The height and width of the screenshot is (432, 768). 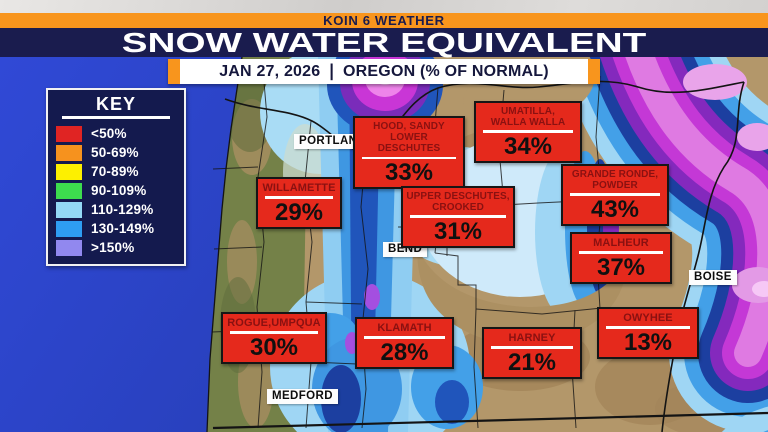 I want to click on region-box-umatilla-walla-walla: UMATILLA, WALLA WALLA 34%, so click(x=528, y=132).